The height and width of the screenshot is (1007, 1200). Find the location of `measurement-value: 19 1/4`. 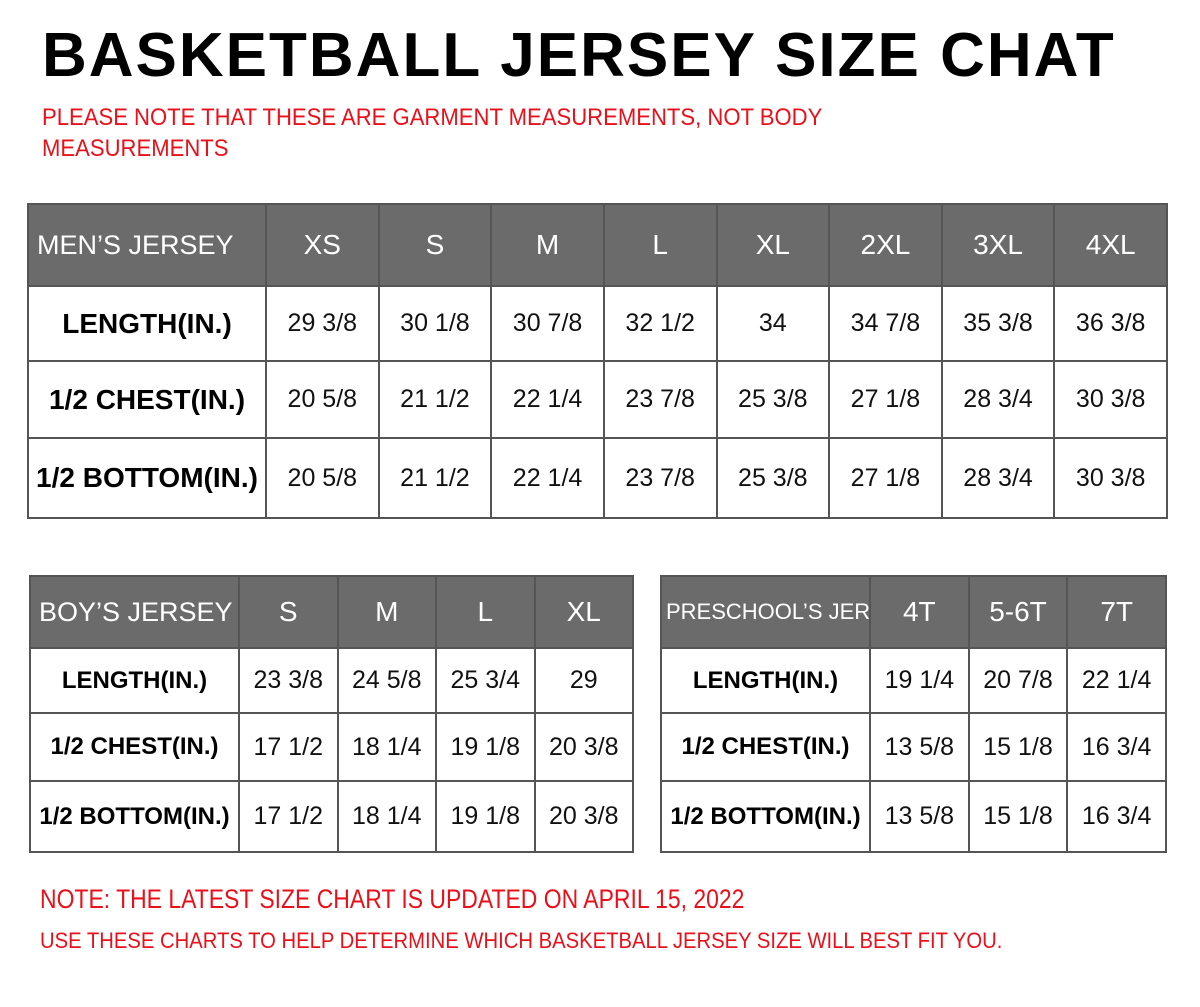

measurement-value: 19 1/4 is located at coordinates (919, 680).